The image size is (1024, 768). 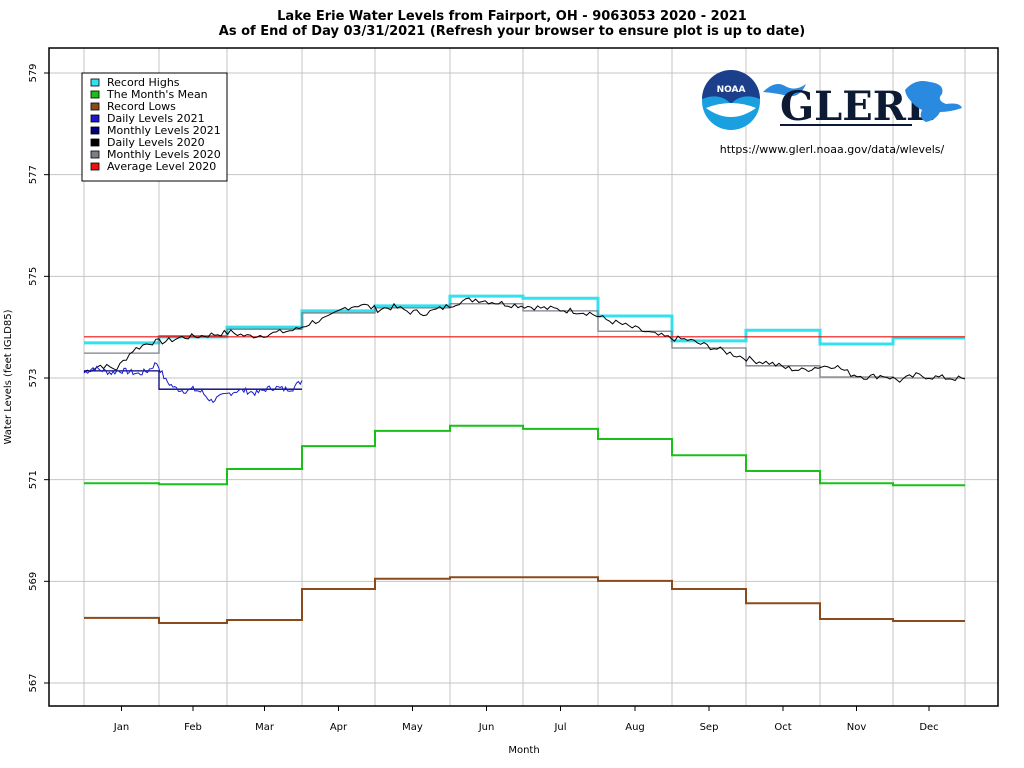 I want to click on series-record-lows, so click(x=524, y=600).